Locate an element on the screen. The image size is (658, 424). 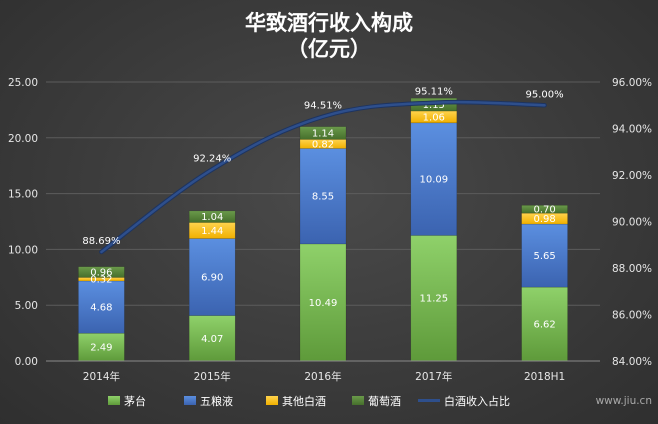
watermark: www.jiu.cn is located at coordinates (624, 401).